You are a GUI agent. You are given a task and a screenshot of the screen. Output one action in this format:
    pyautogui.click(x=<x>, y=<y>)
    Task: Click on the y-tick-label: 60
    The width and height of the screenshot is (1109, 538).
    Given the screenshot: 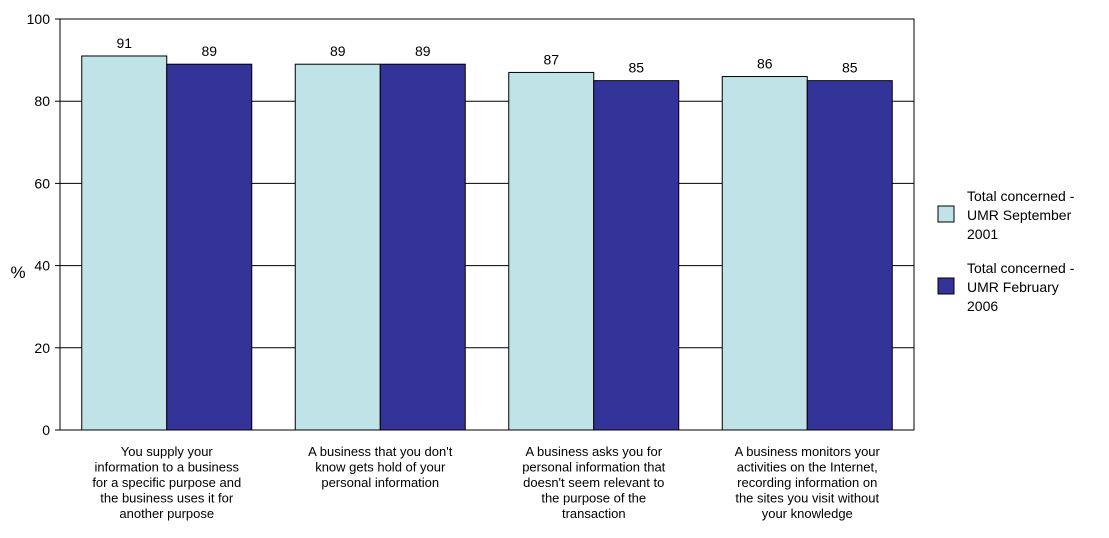 What is the action you would take?
    pyautogui.click(x=42, y=183)
    